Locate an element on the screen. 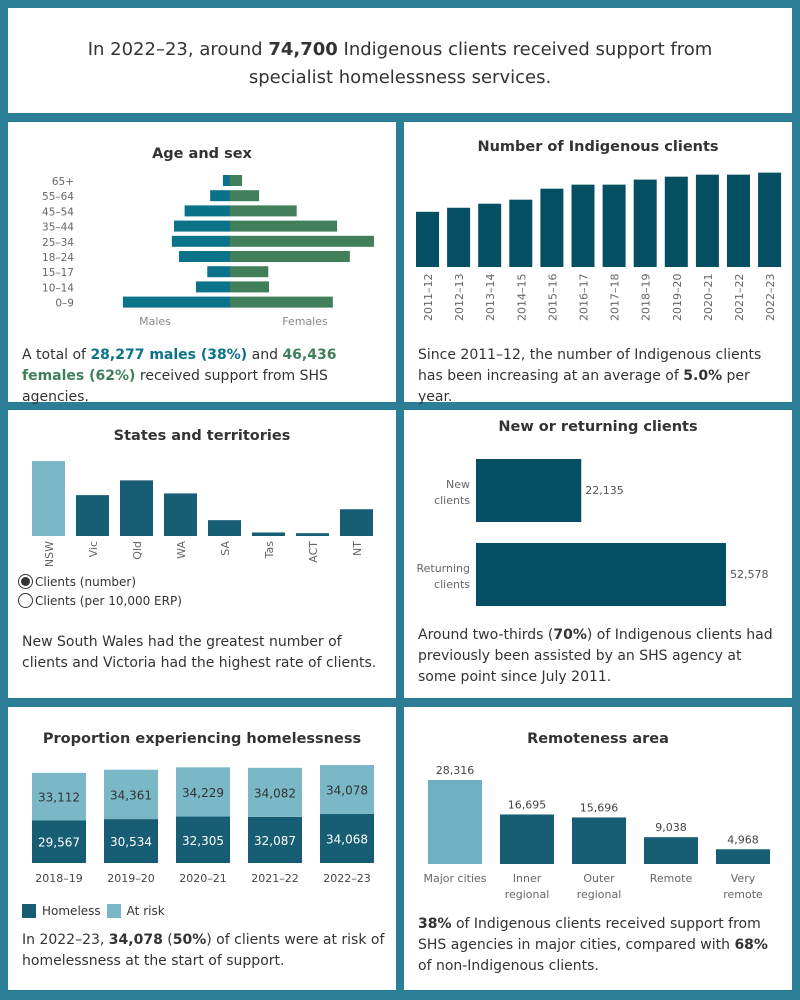  axis-label-males: Males is located at coordinates (155, 321).